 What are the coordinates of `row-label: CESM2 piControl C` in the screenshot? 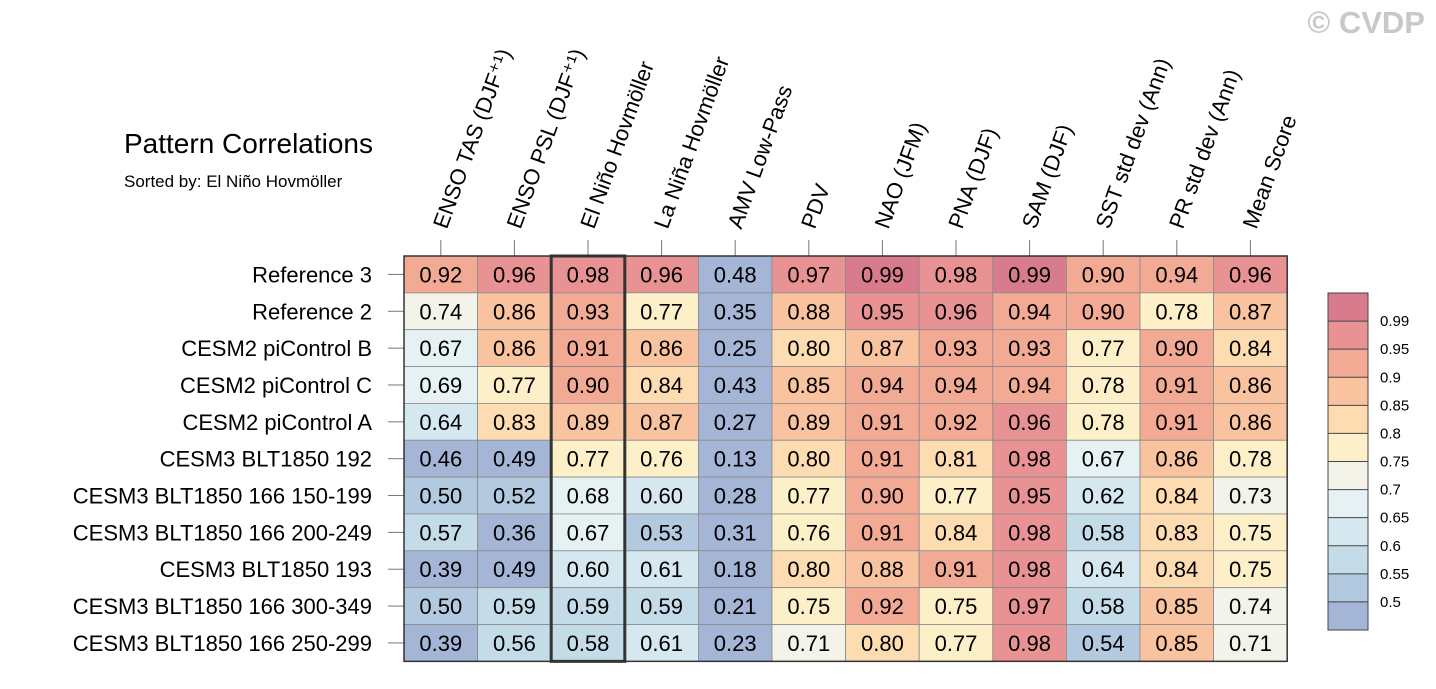 It's located at (276, 385).